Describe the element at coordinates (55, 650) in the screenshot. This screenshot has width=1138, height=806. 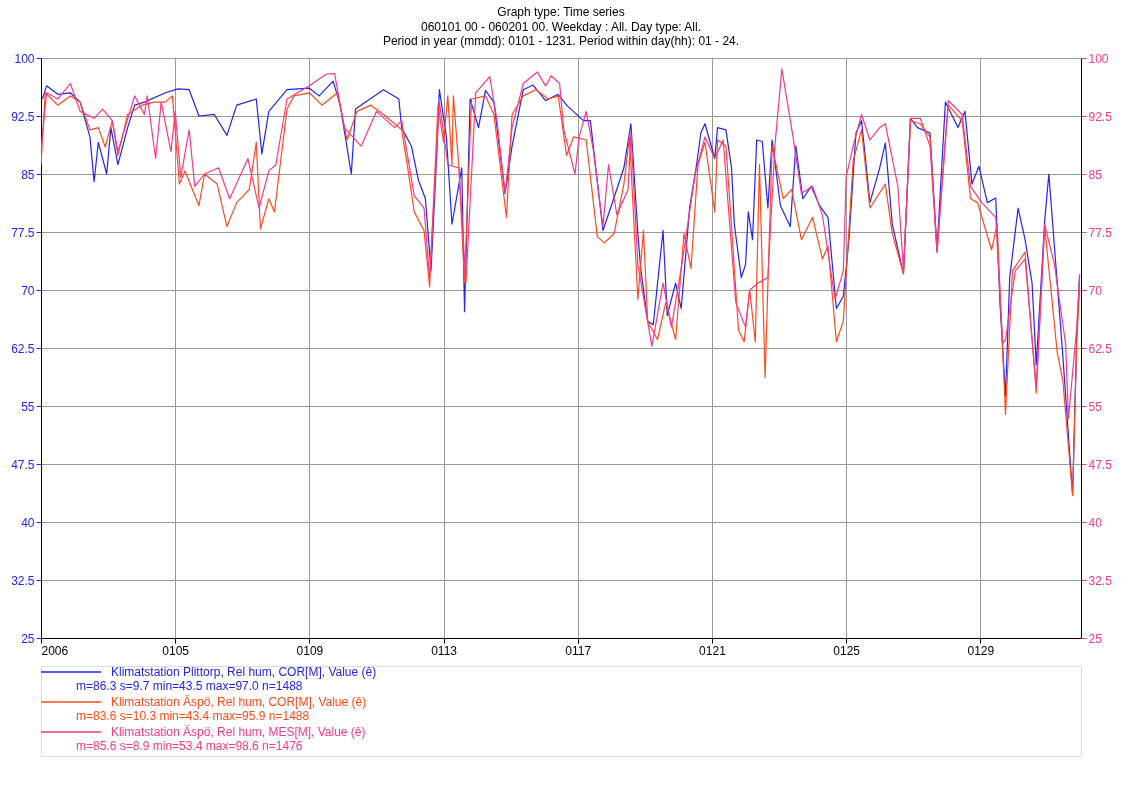
I see `x-tick-label: 2006` at that location.